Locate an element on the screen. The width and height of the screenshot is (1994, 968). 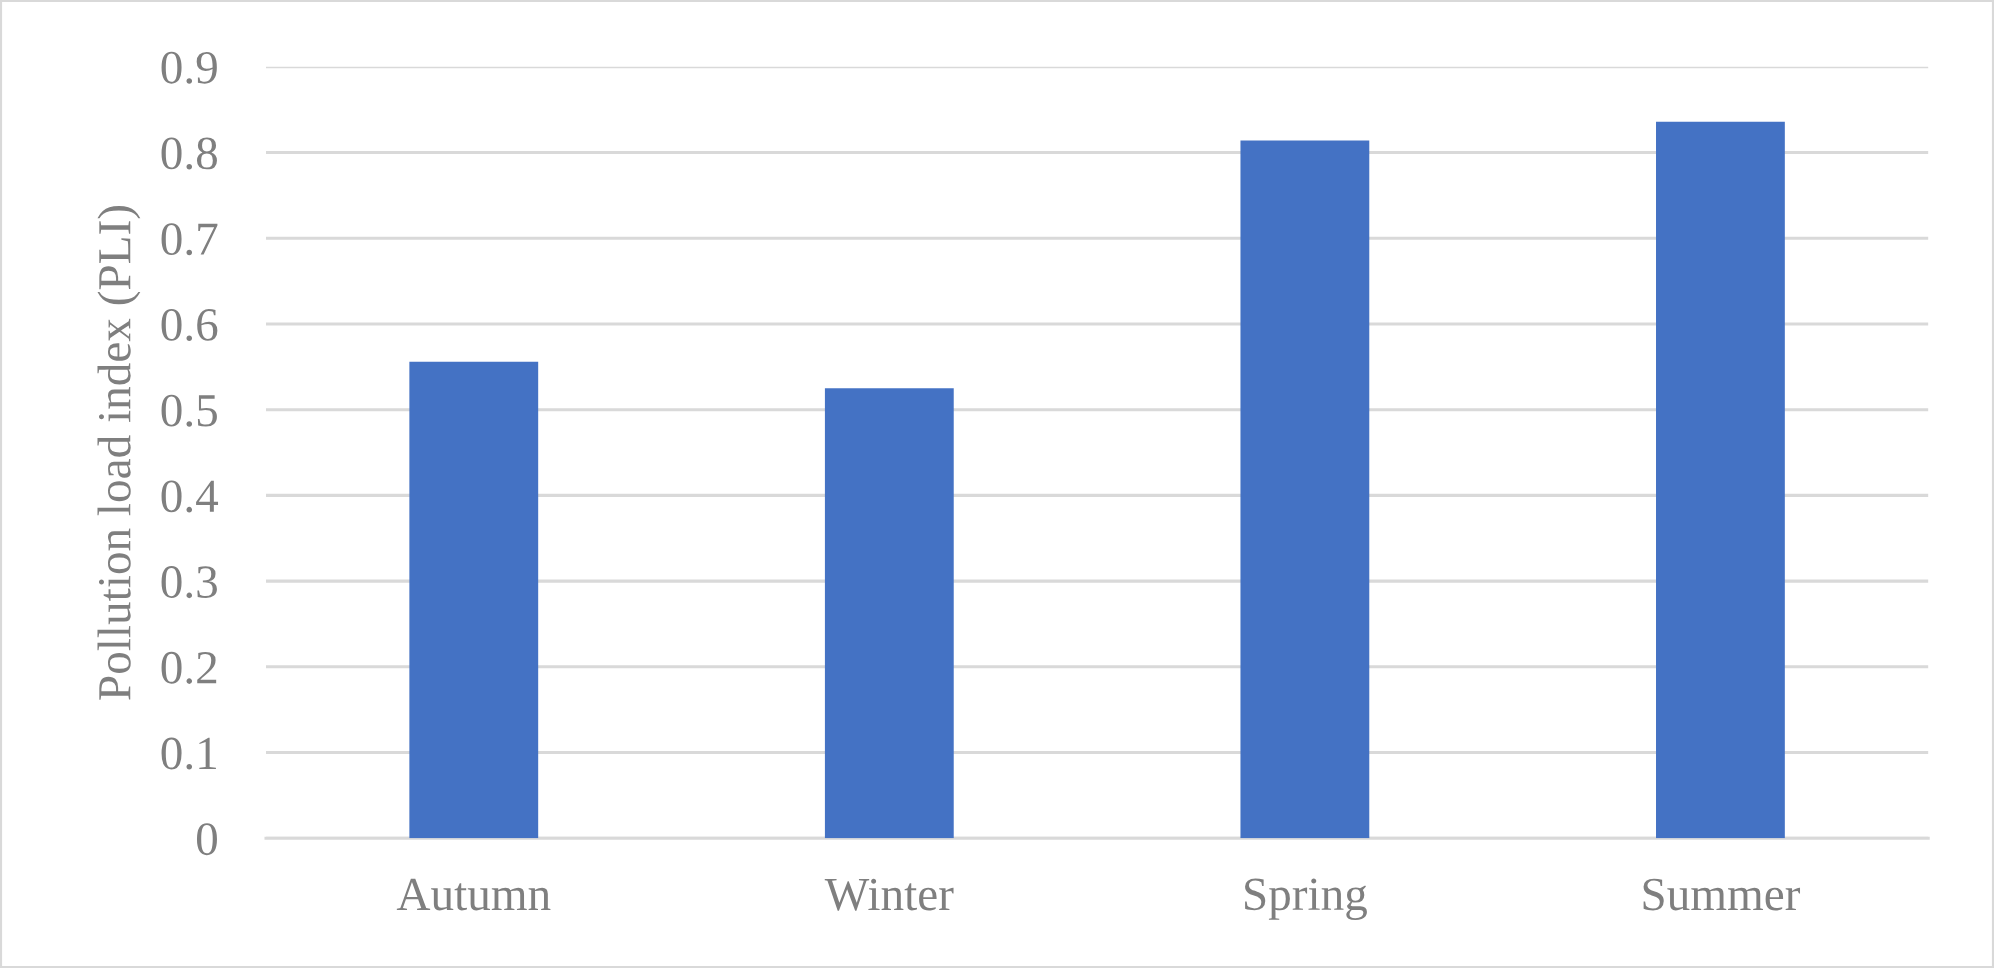
y-tick-label: 0.9 is located at coordinates (189, 67).